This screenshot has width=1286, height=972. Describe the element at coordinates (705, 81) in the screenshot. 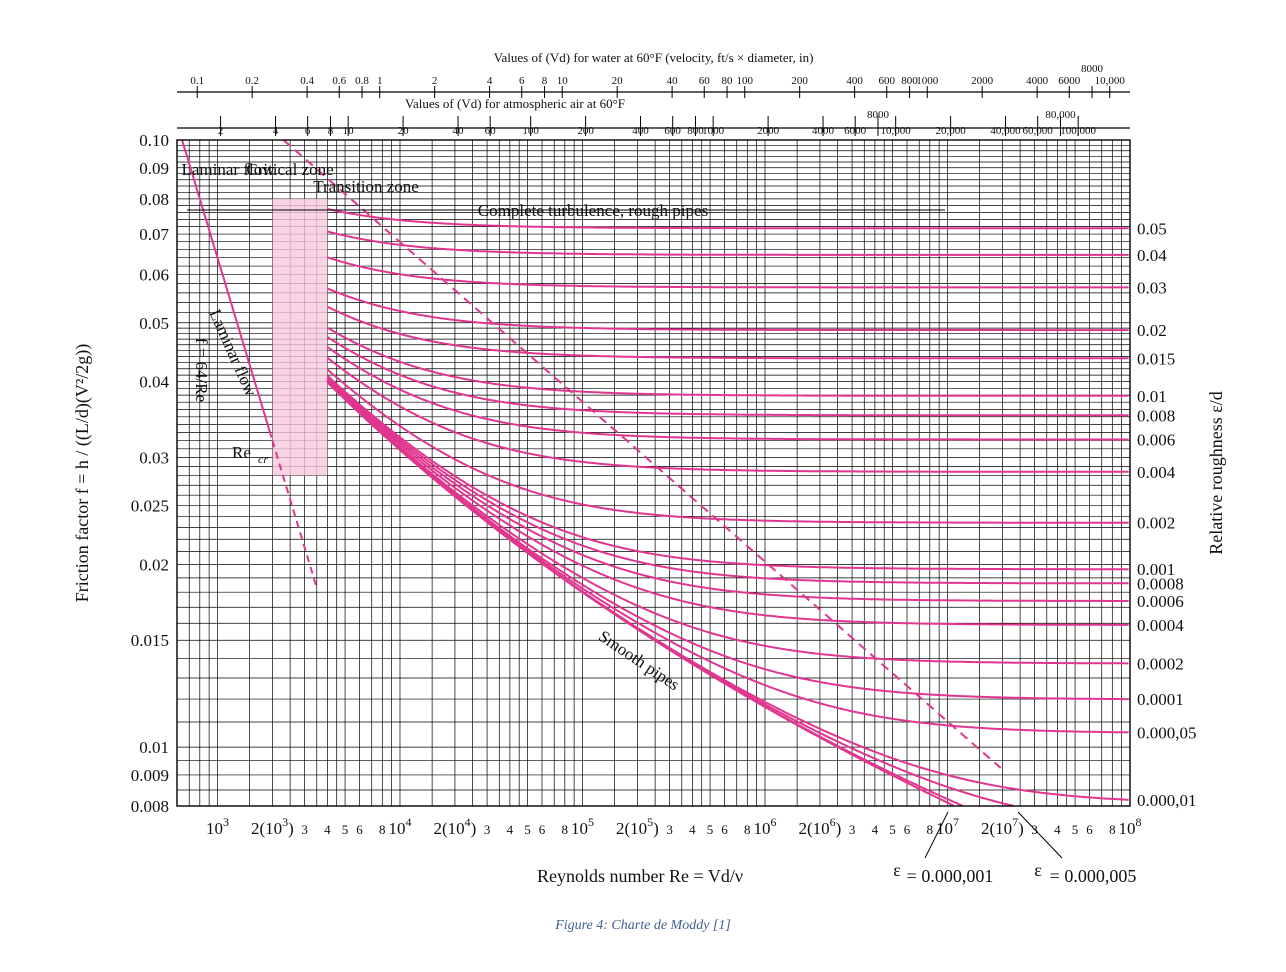

I see `water-tick-label: 60` at that location.